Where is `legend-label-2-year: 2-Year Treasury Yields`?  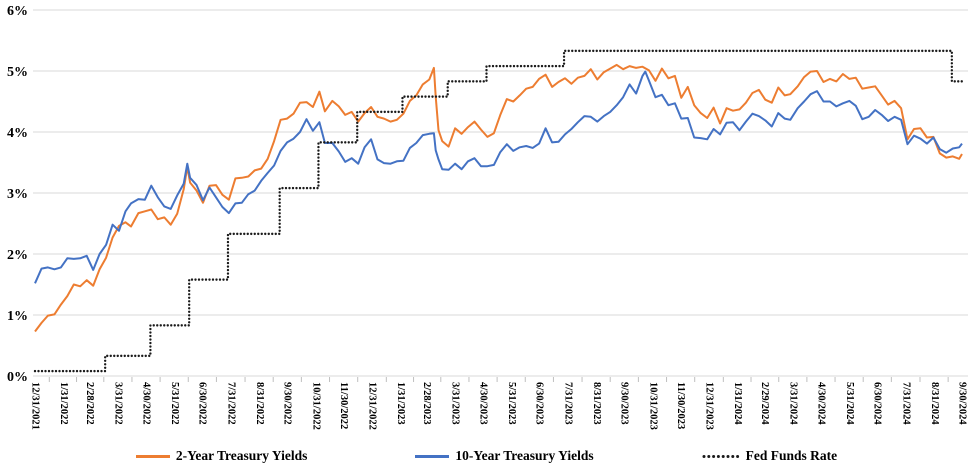 legend-label-2-year: 2-Year Treasury Yields is located at coordinates (241, 455).